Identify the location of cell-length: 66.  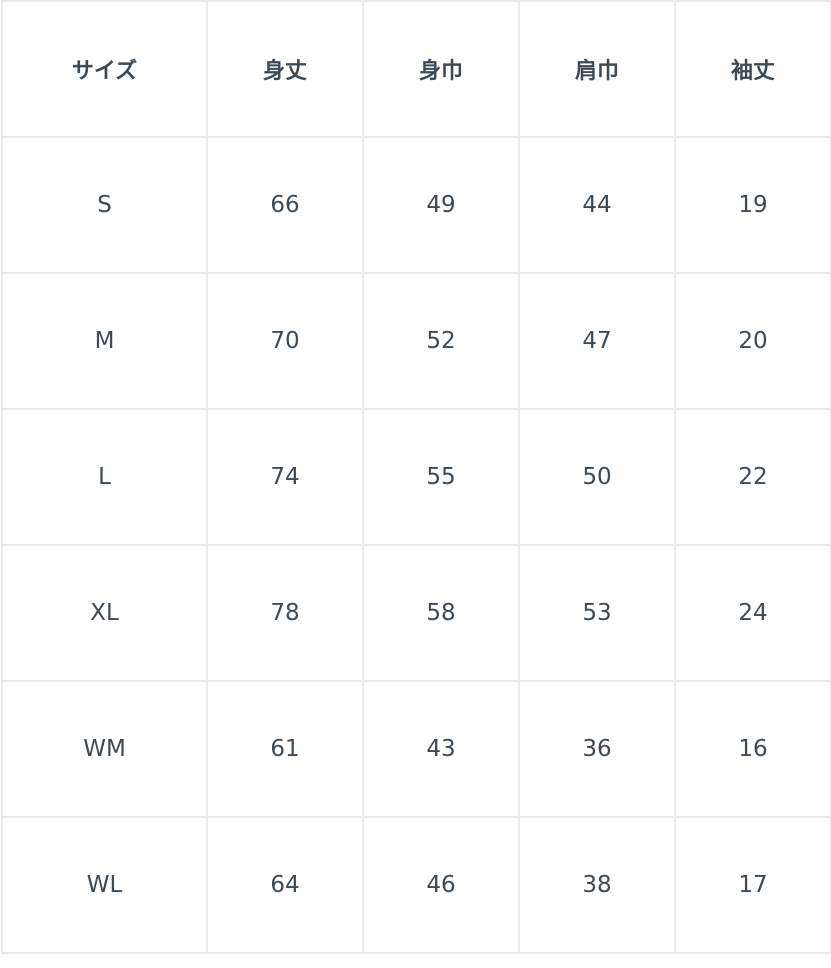
(285, 205).